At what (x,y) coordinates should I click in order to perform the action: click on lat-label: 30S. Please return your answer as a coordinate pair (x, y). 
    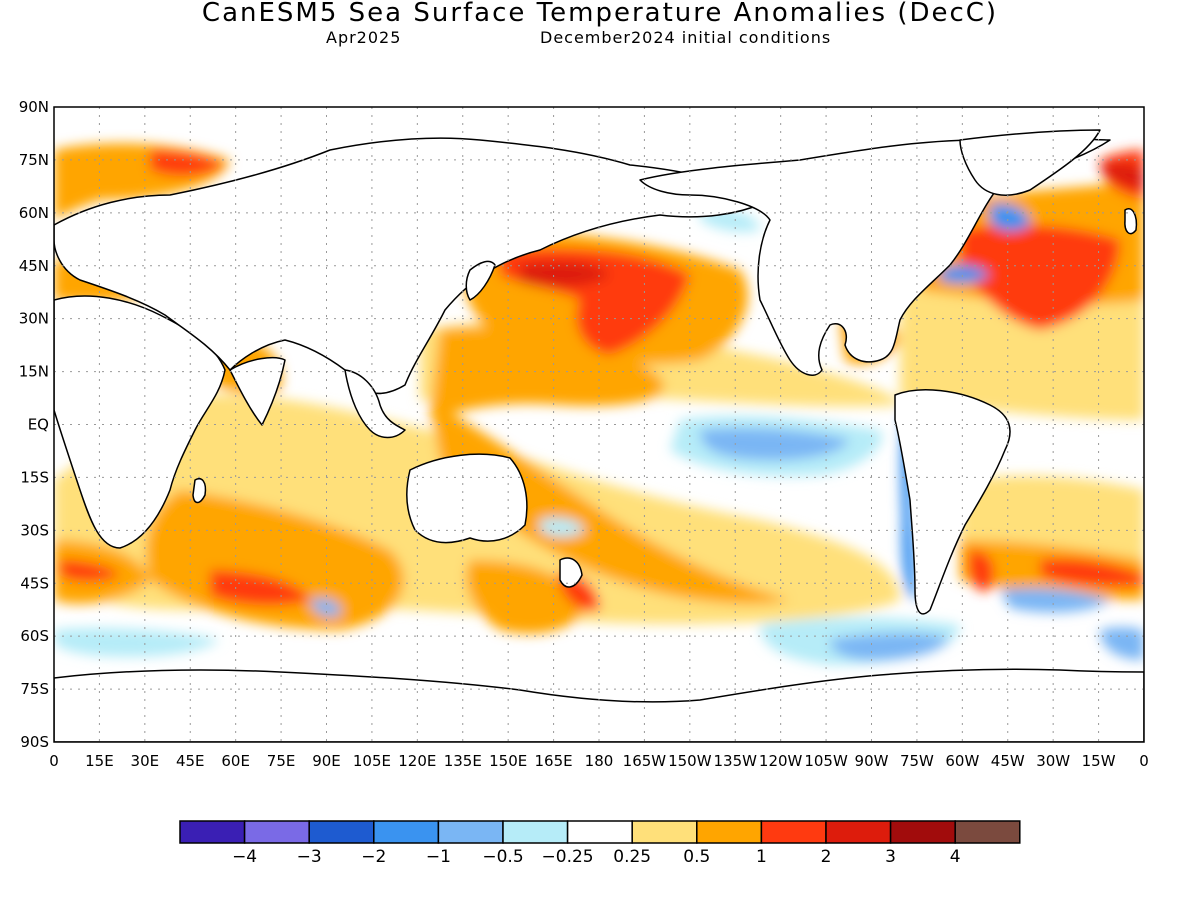
    Looking at the image, I should click on (34, 530).